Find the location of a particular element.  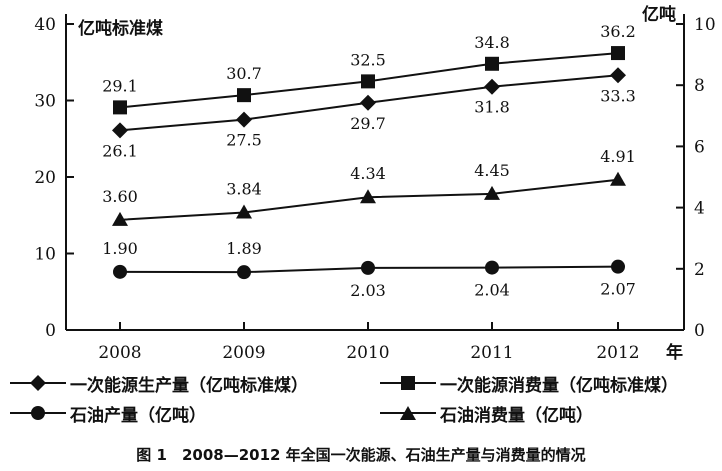

right-axis-tick-label: 6 is located at coordinates (699, 147).